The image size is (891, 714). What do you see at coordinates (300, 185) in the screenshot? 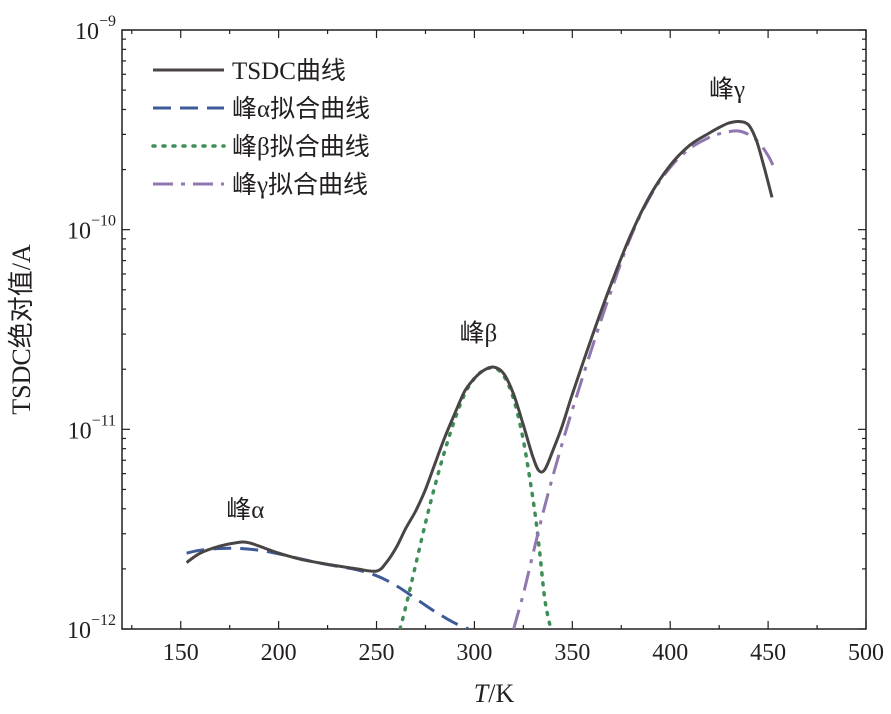
I see `legend-label: 峰γ拟合曲线` at bounding box center [300, 185].